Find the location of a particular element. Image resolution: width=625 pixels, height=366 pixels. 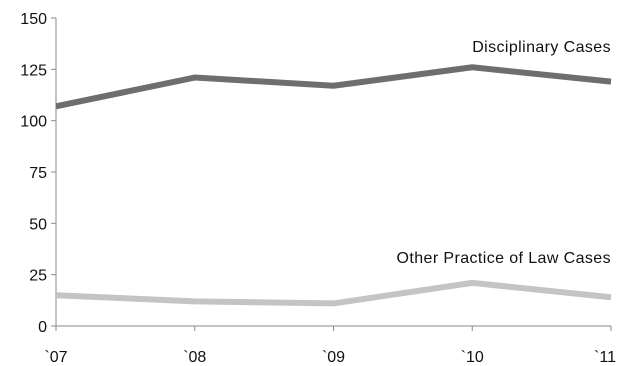

y-tick-label: 150 is located at coordinates (33, 19).